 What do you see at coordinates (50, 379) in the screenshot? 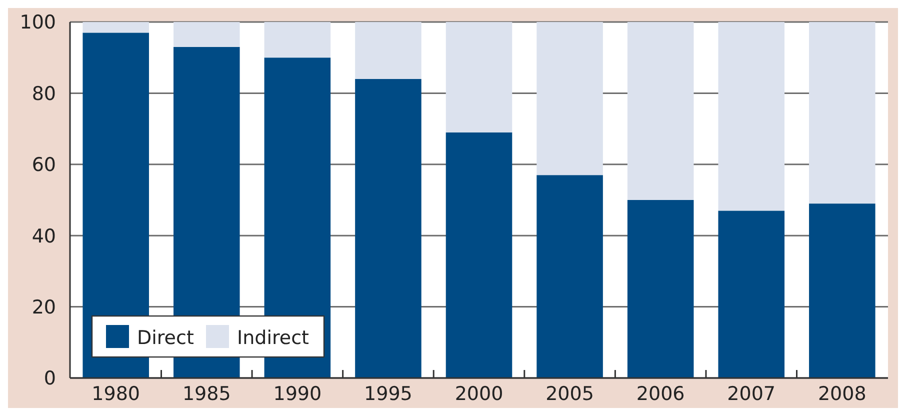
I see `y-tick-label: 0` at bounding box center [50, 379].